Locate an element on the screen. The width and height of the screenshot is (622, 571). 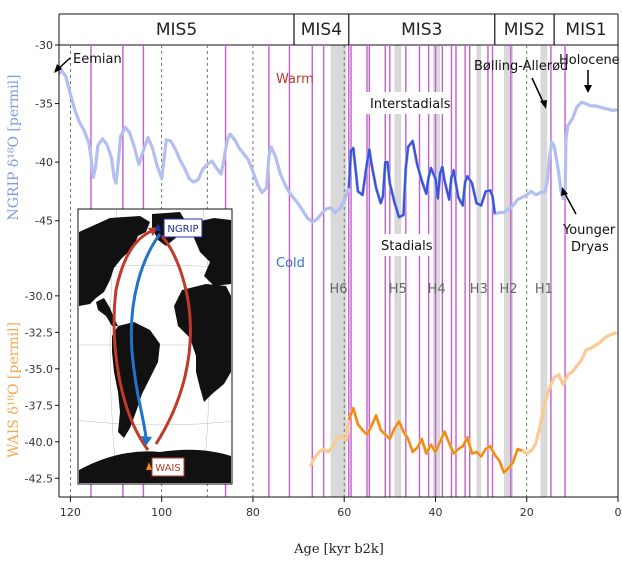
x-tick-label: 100 is located at coordinates (161, 512).